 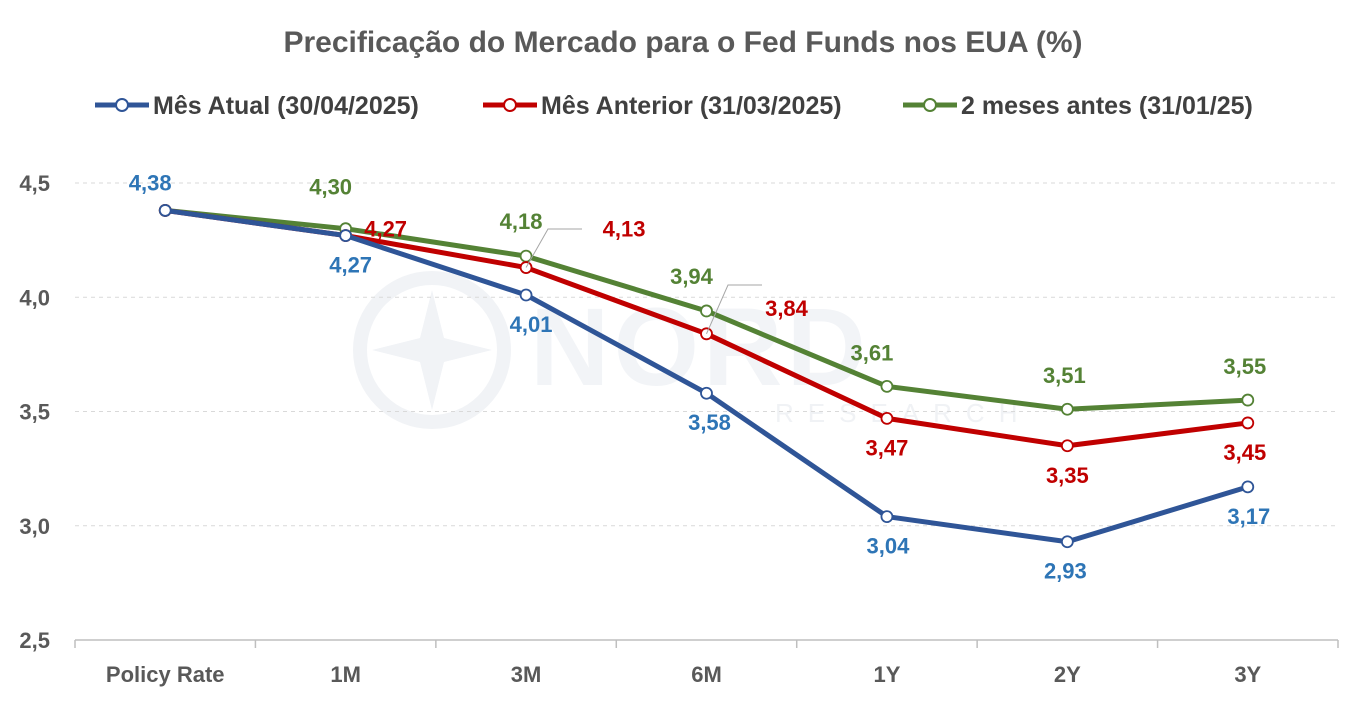 I want to click on x-tick-label: 3M, so click(x=526, y=674).